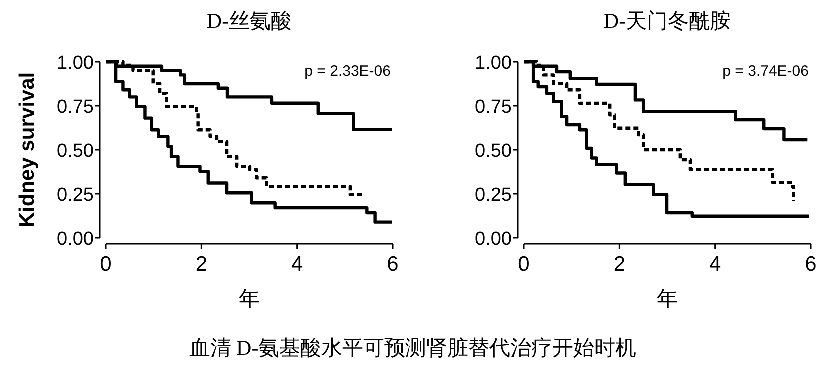 The image size is (826, 369). I want to click on text: 血清 D-氨基酸水平可预测肾脏替代治疗开始时机, so click(413, 348).